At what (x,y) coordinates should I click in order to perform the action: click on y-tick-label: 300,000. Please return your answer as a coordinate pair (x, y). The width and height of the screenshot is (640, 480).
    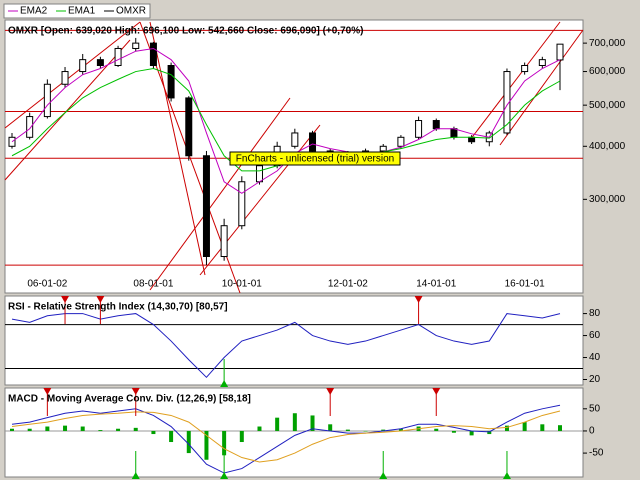
    Looking at the image, I should click on (607, 199).